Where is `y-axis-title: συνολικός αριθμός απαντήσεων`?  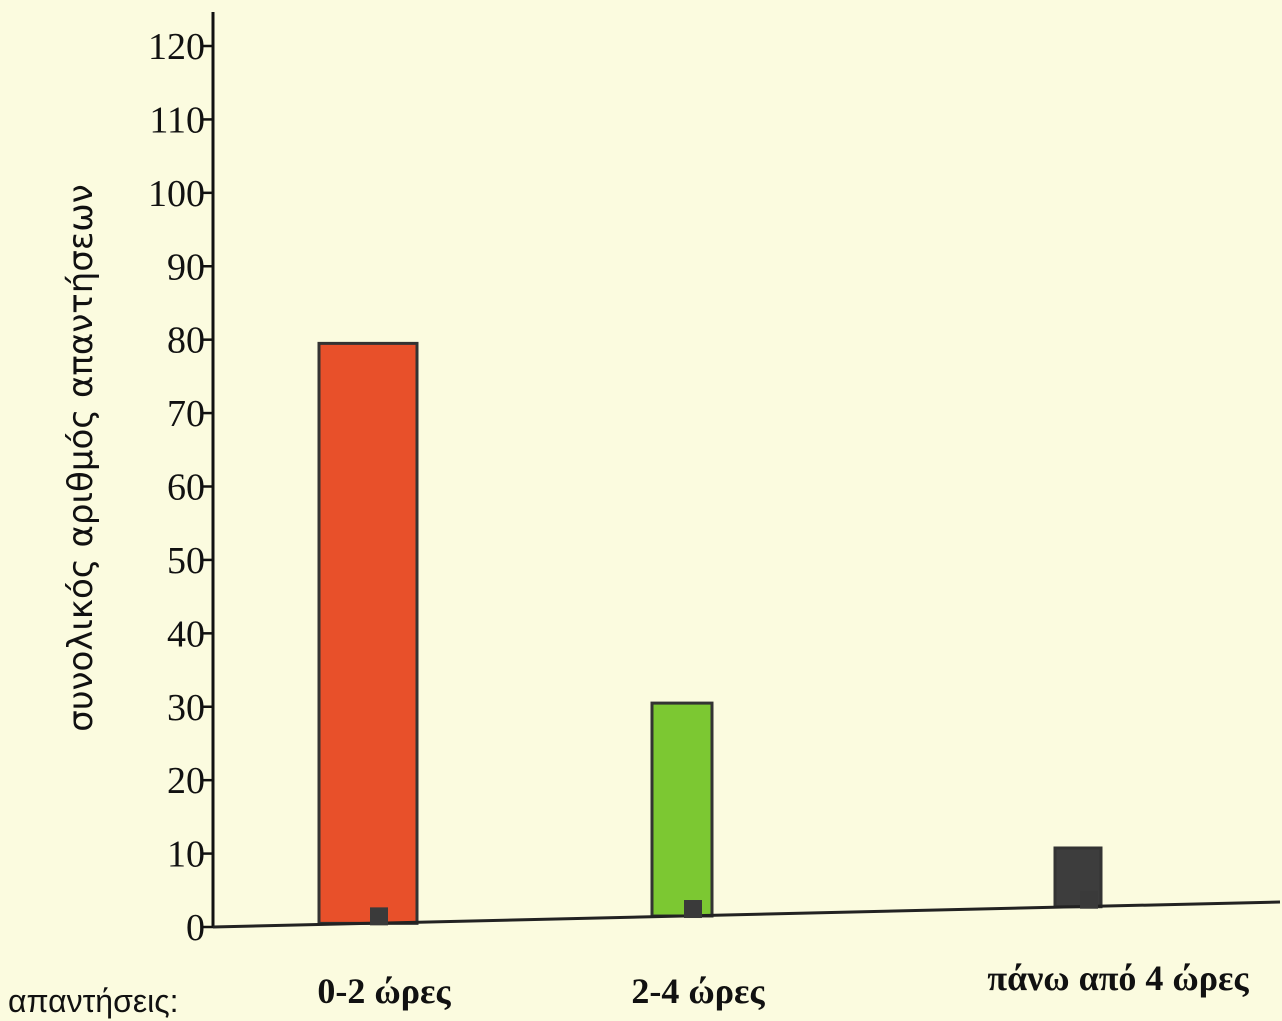 y-axis-title: συνολικός αριθμός απαντήσεων is located at coordinates (81, 457).